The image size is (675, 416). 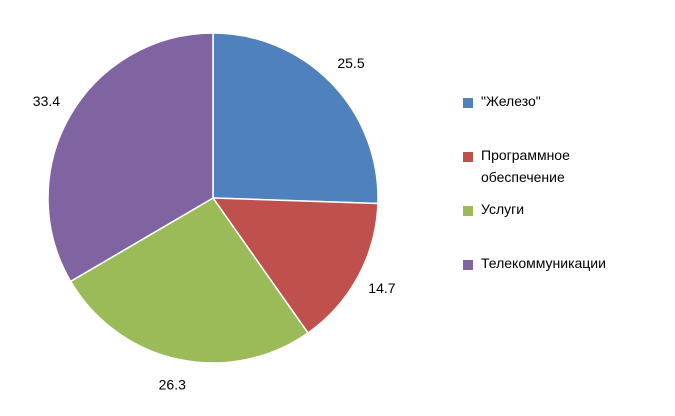 What do you see at coordinates (46, 101) in the screenshot?
I see `data-label: 33.4` at bounding box center [46, 101].